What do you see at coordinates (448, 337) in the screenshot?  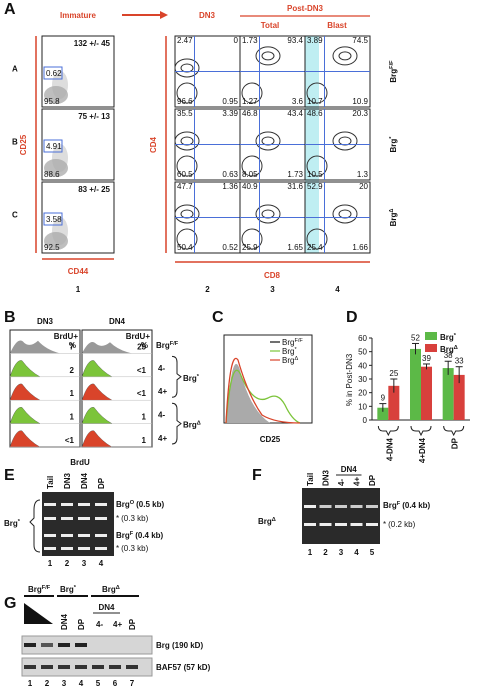 I see `legend-entry: Brg*` at bounding box center [448, 337].